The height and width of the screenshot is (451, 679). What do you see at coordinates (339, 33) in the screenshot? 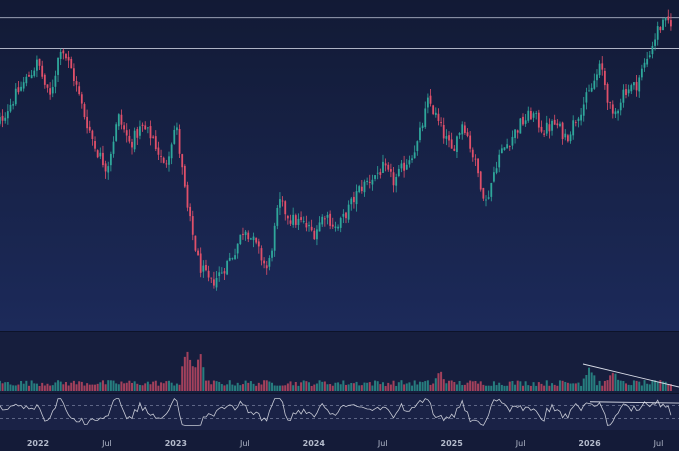
I see `horizontal-levels` at bounding box center [339, 33].